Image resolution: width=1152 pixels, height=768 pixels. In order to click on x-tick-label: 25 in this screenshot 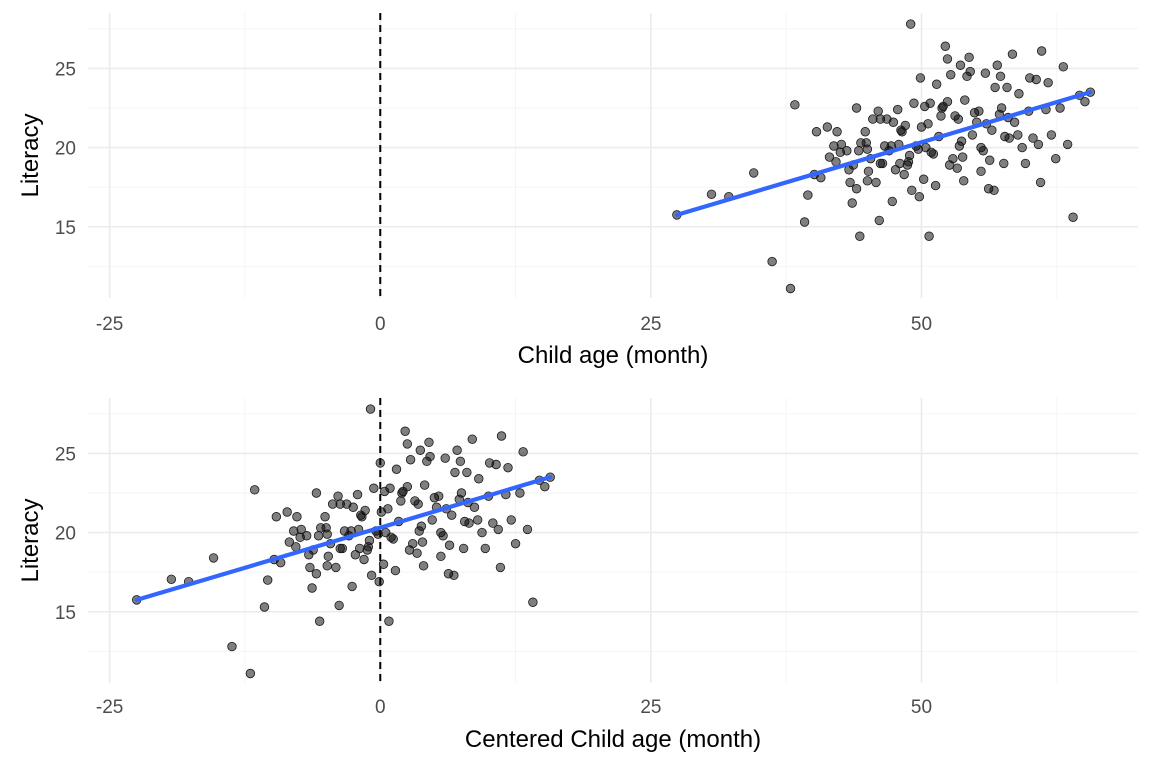, I will do `click(650, 707)`.